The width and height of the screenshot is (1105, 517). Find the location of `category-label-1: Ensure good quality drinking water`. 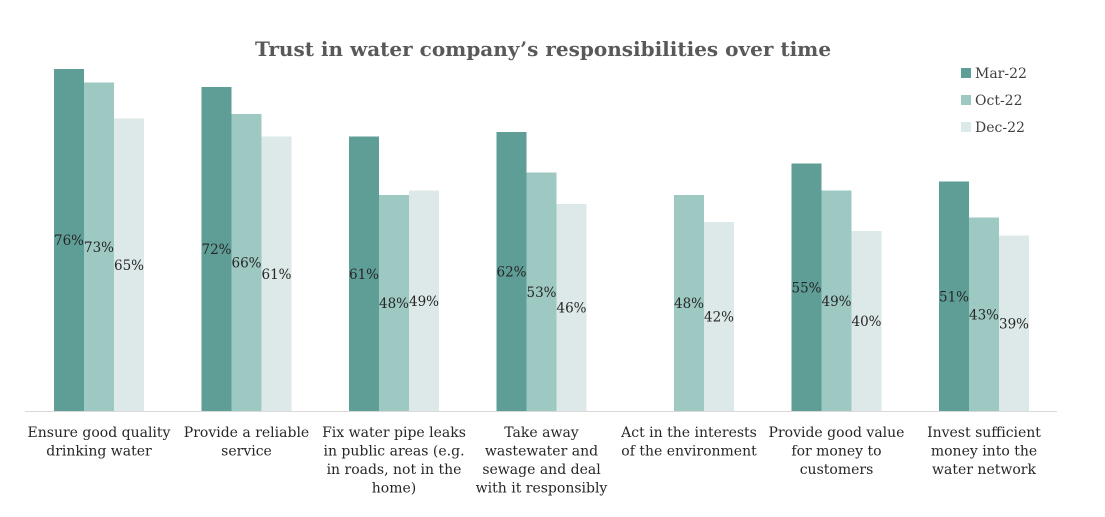

category-label-1: Ensure good quality drinking water is located at coordinates (99, 442).